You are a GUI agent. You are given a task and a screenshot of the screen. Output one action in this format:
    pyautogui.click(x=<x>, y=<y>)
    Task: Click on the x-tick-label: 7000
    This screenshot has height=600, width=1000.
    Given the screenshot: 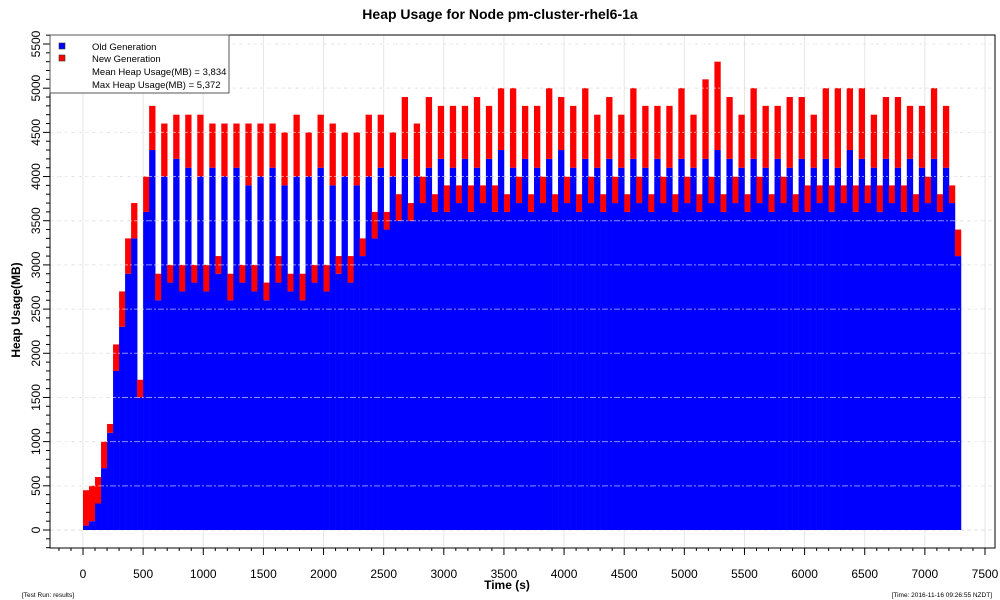 What is the action you would take?
    pyautogui.click(x=925, y=574)
    